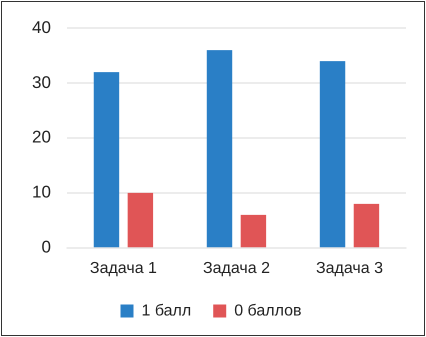 Image resolution: width=426 pixels, height=337 pixels. What do you see at coordinates (350, 268) in the screenshot?
I see `x-tick-label: Задача 3` at bounding box center [350, 268].